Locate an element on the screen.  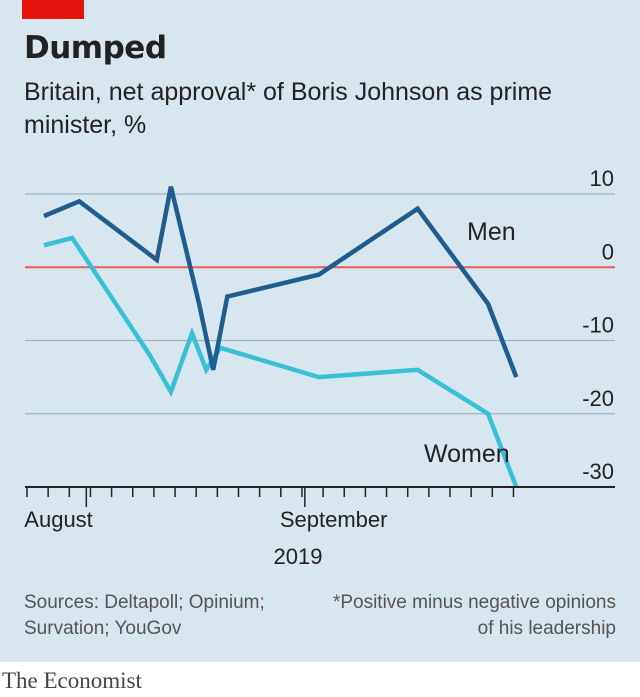
y-tick-label: 0 is located at coordinates (608, 251).